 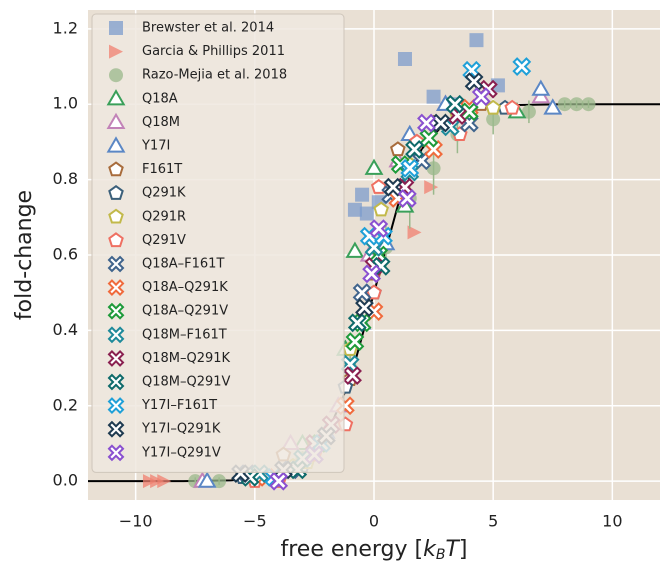 What do you see at coordinates (452, 549) in the screenshot?
I see `x-label-t: T` at bounding box center [452, 549].